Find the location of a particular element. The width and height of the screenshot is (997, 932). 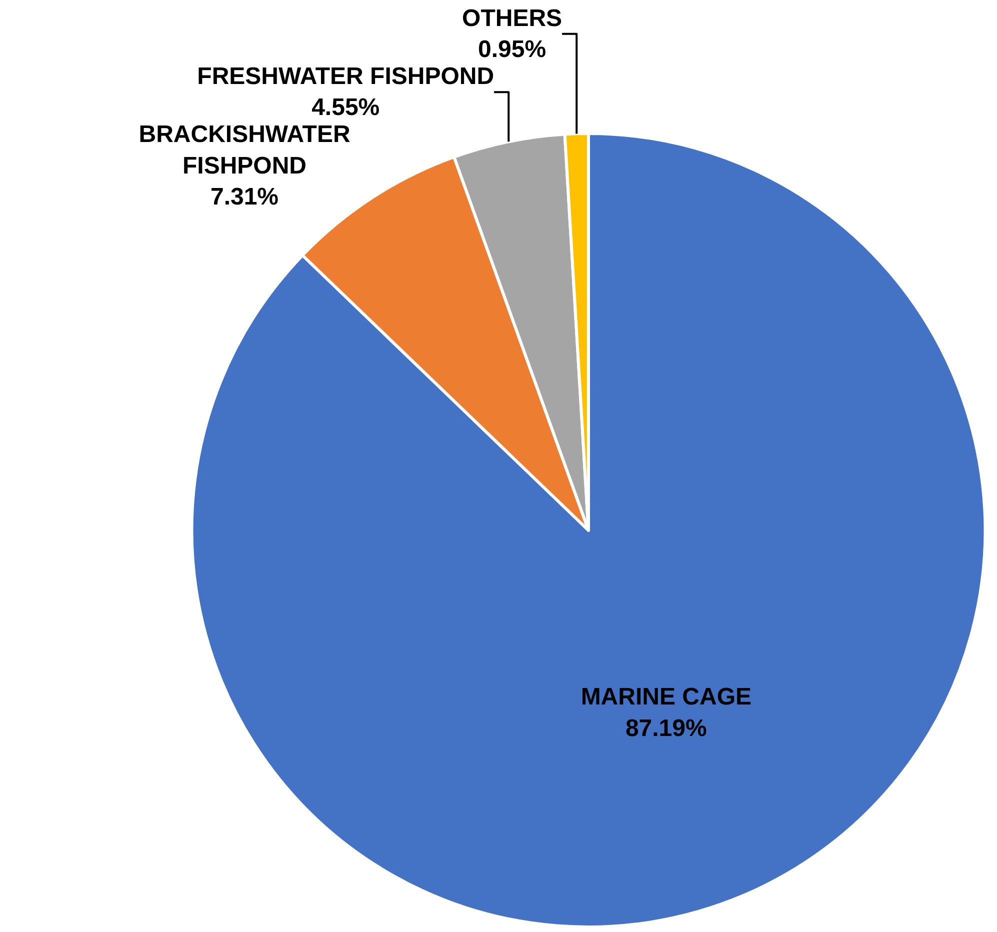

data-label: 87.19% is located at coordinates (666, 728).